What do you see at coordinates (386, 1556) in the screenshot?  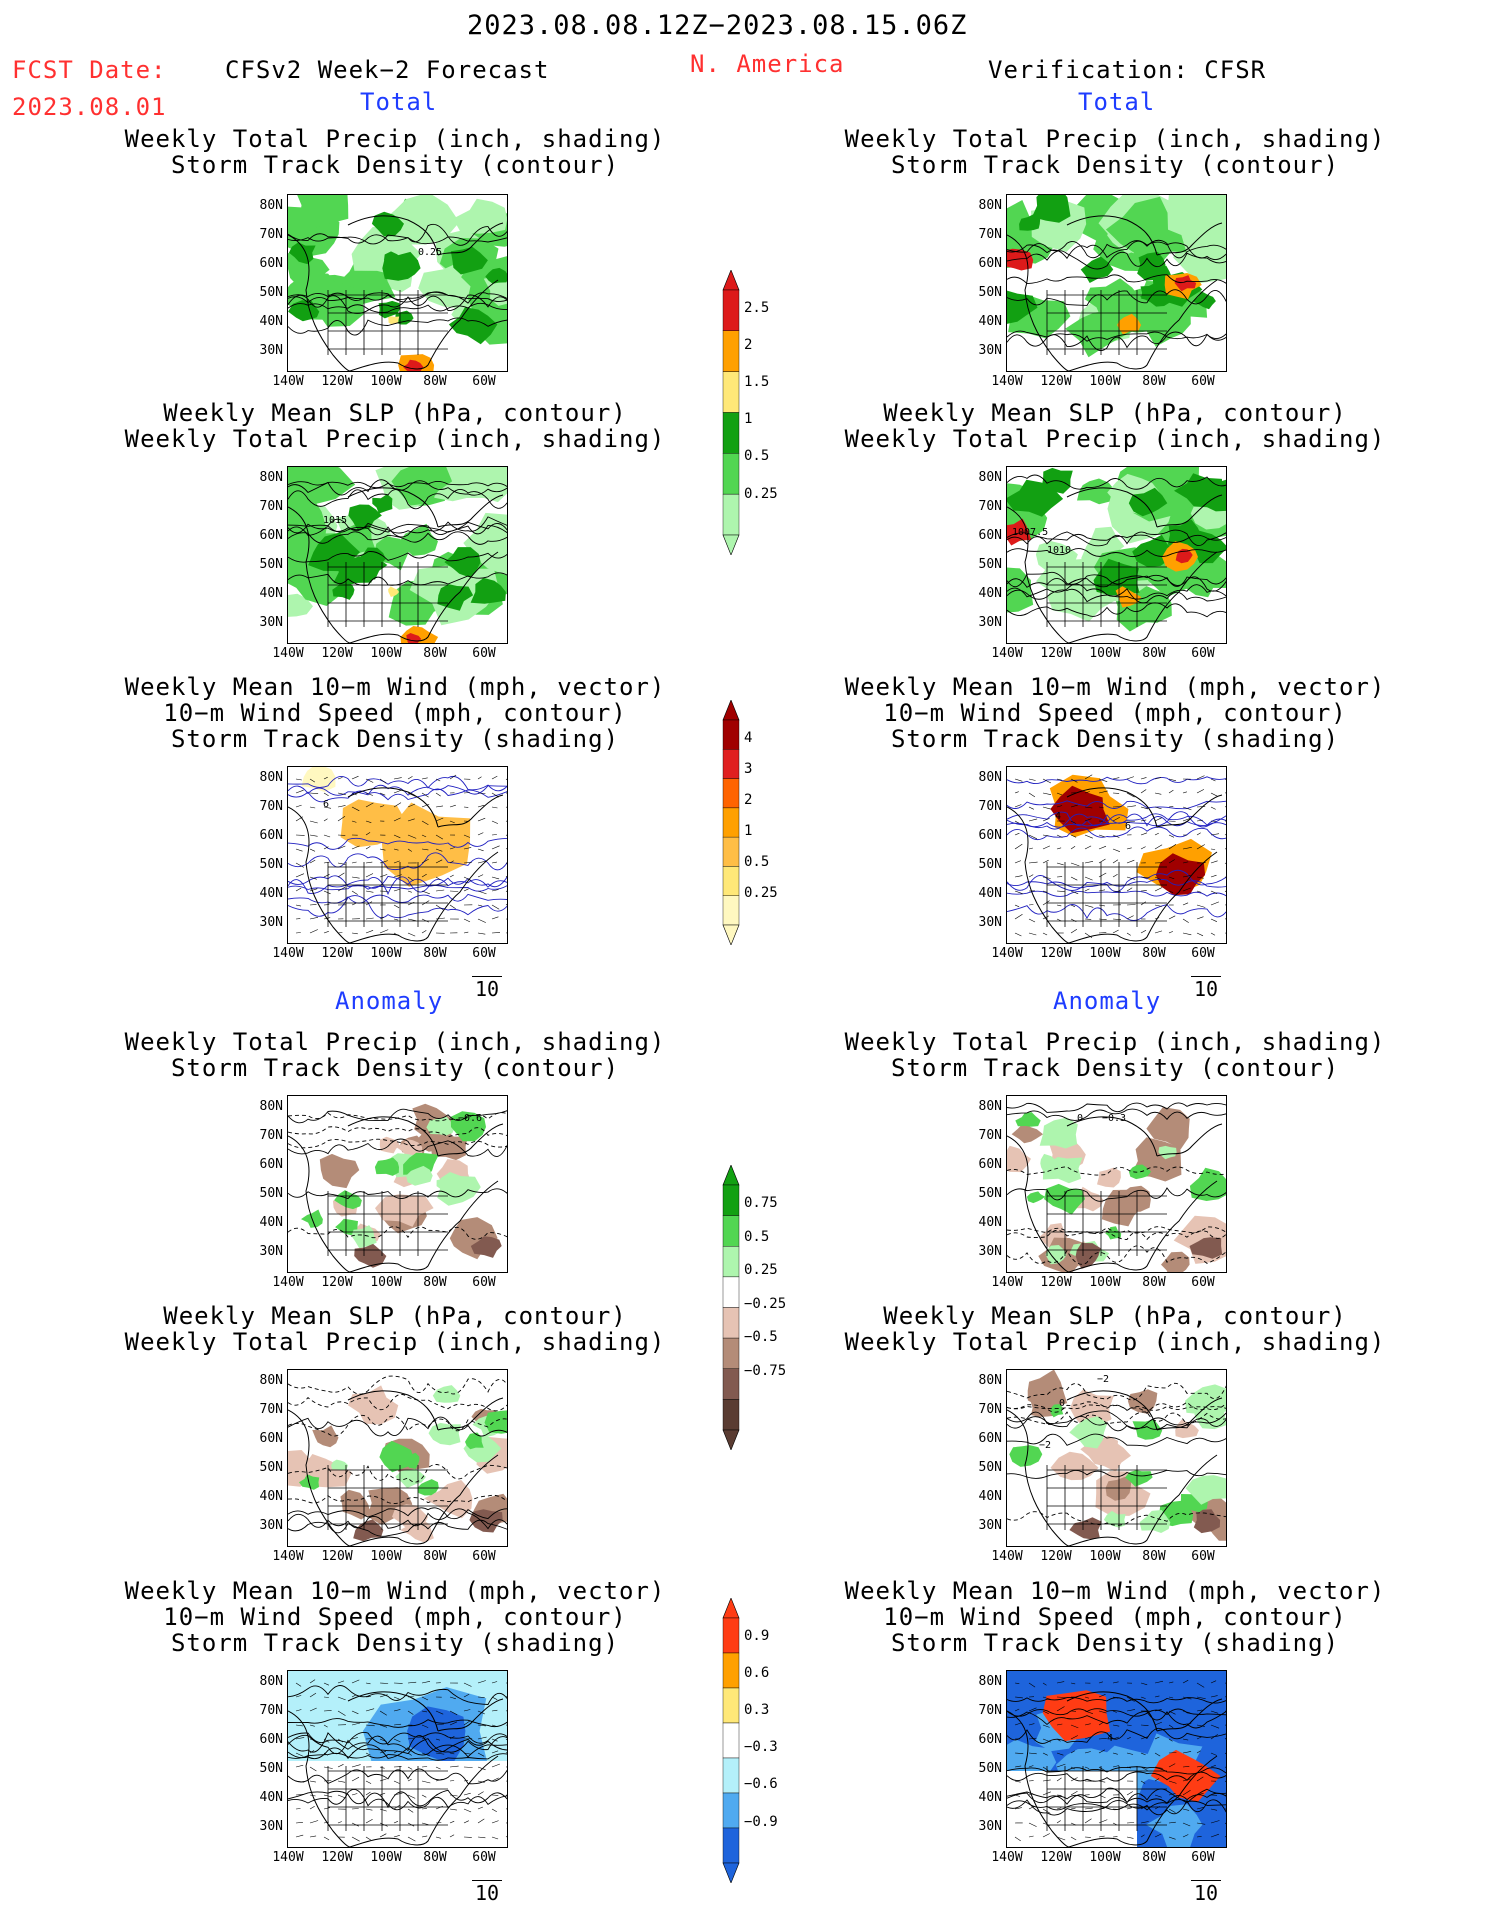 I see `lon-label: 100W` at bounding box center [386, 1556].